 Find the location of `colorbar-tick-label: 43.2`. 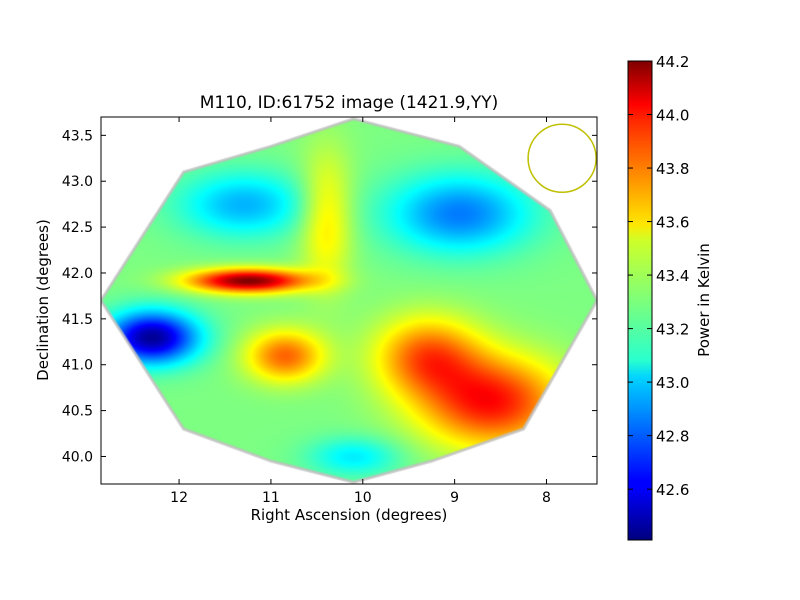

colorbar-tick-label: 43.2 is located at coordinates (672, 330).